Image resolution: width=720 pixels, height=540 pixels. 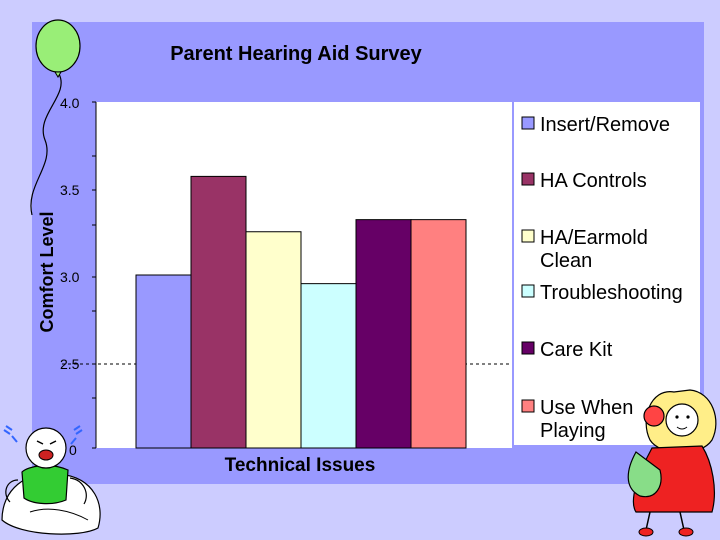 I want to click on y-tick-label: 0, so click(x=73, y=450).